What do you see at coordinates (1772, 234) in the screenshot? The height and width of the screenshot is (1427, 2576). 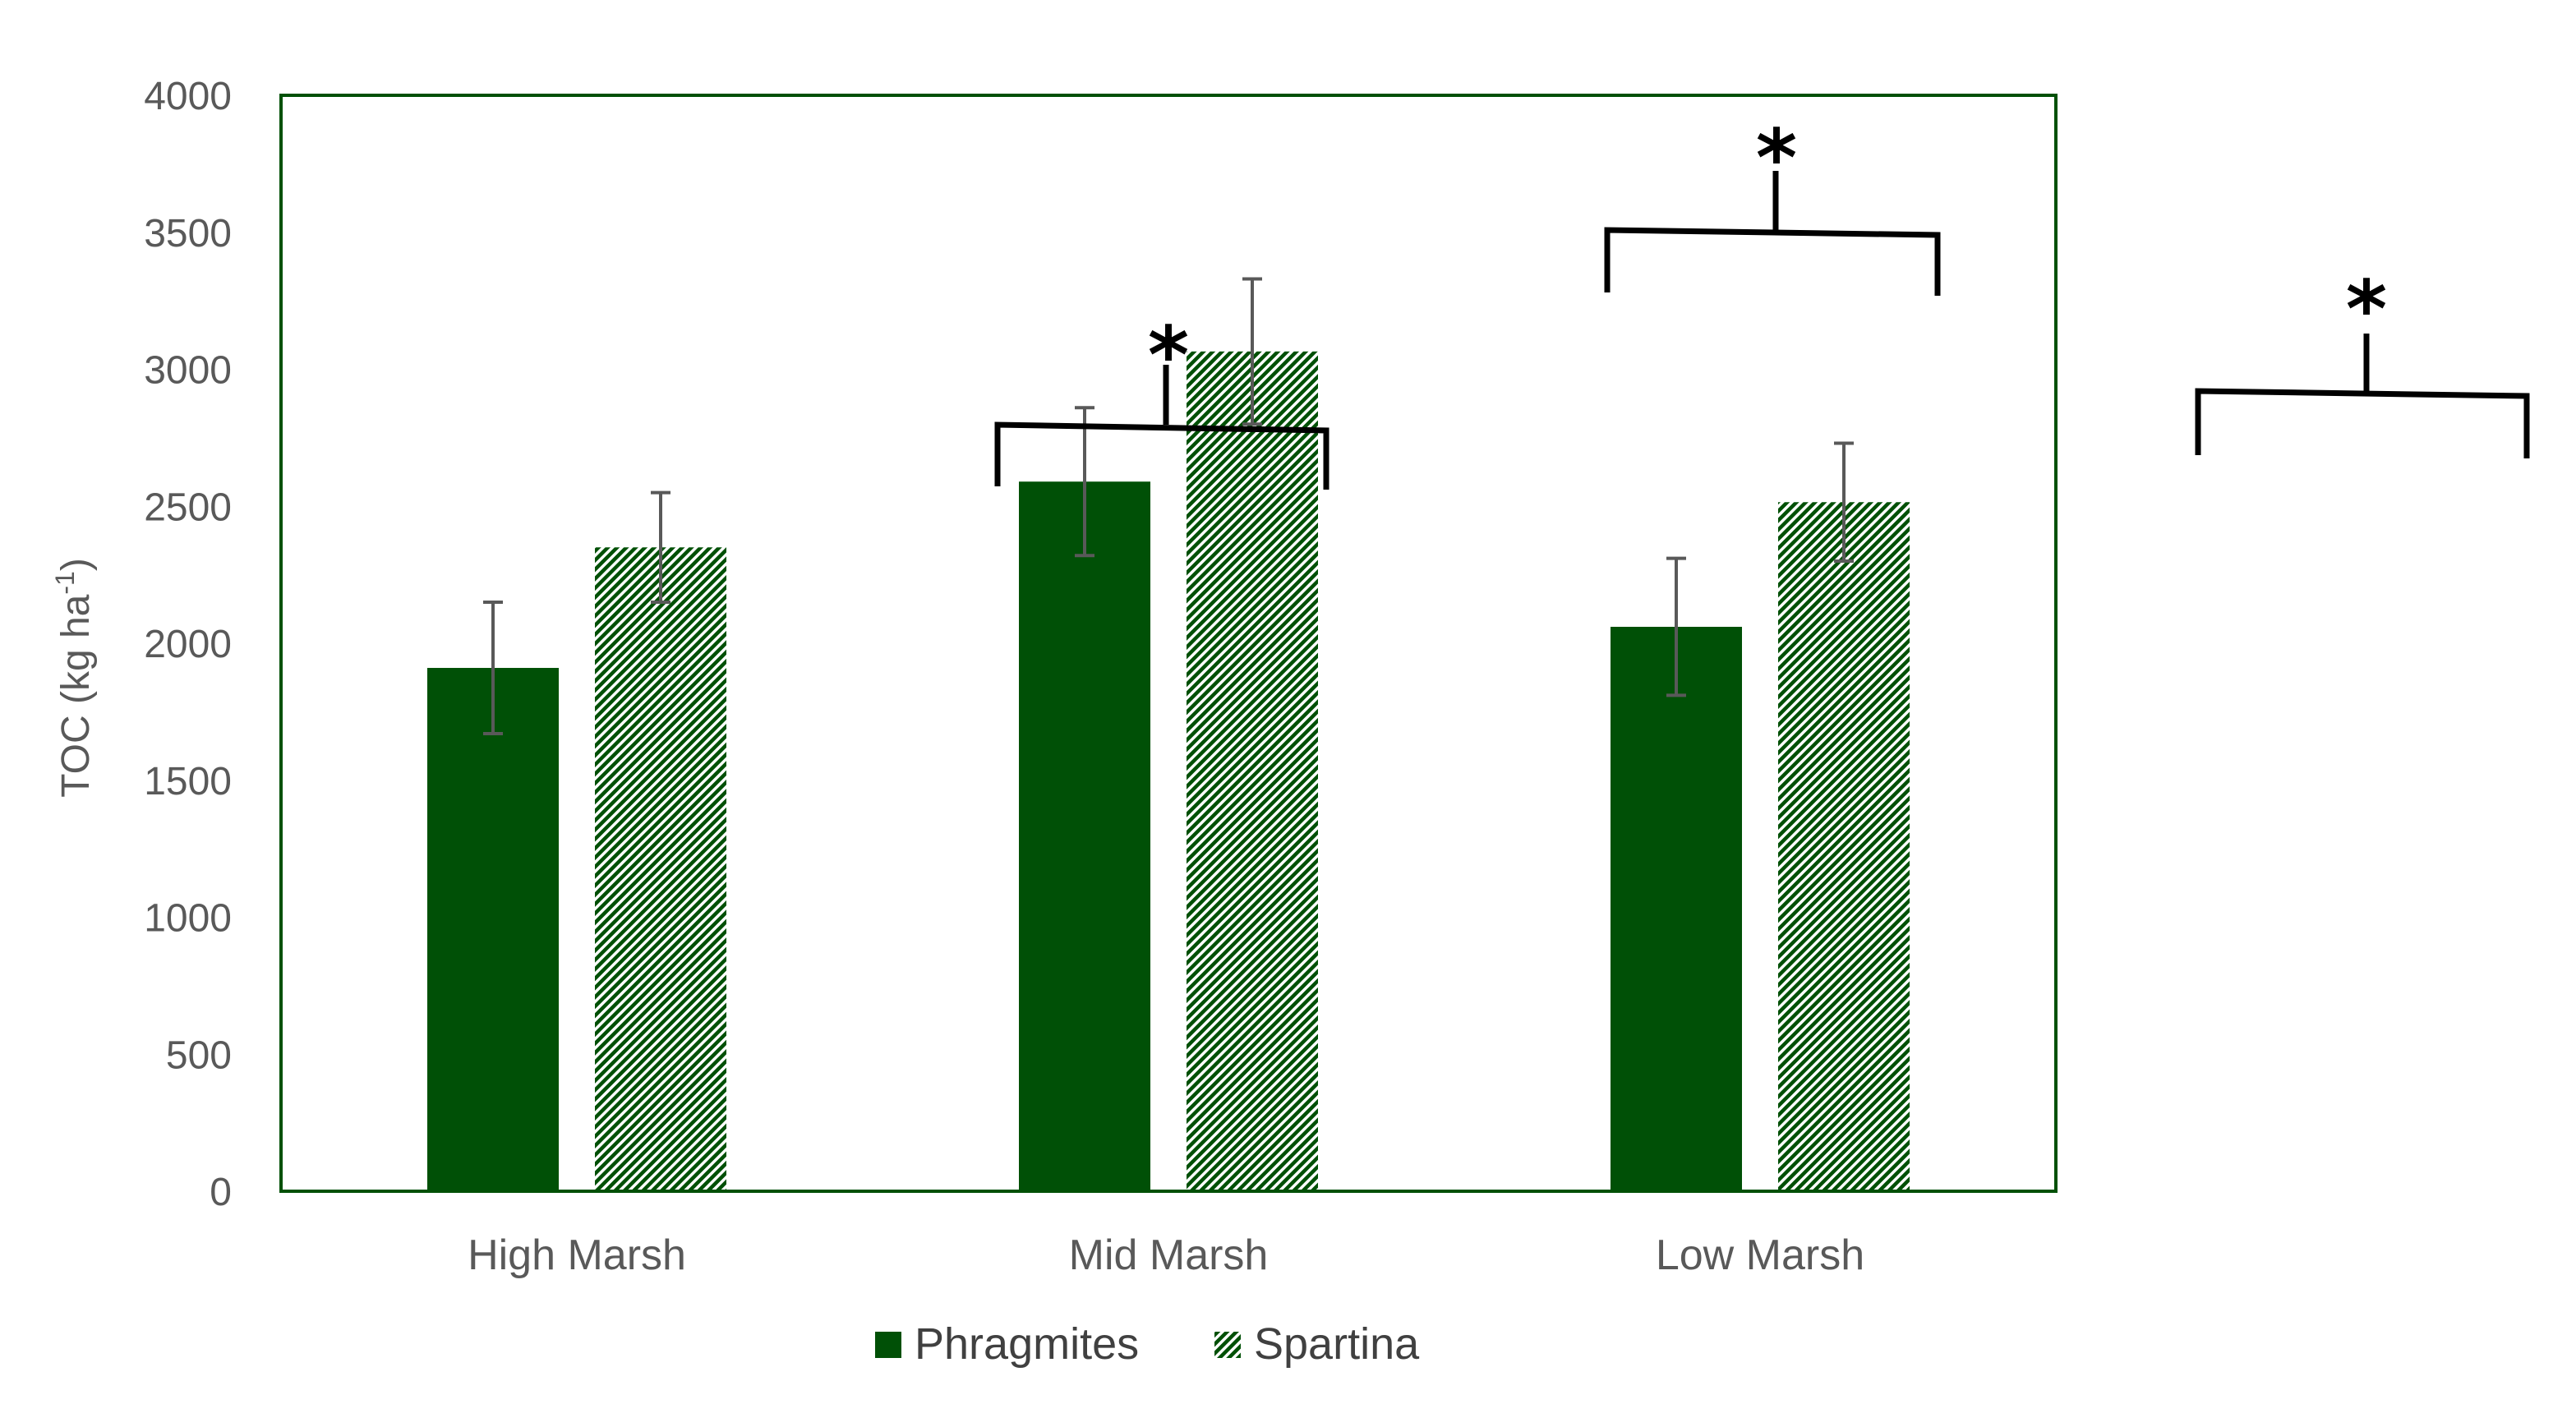 I see `bracket-low-marsh` at bounding box center [1772, 234].